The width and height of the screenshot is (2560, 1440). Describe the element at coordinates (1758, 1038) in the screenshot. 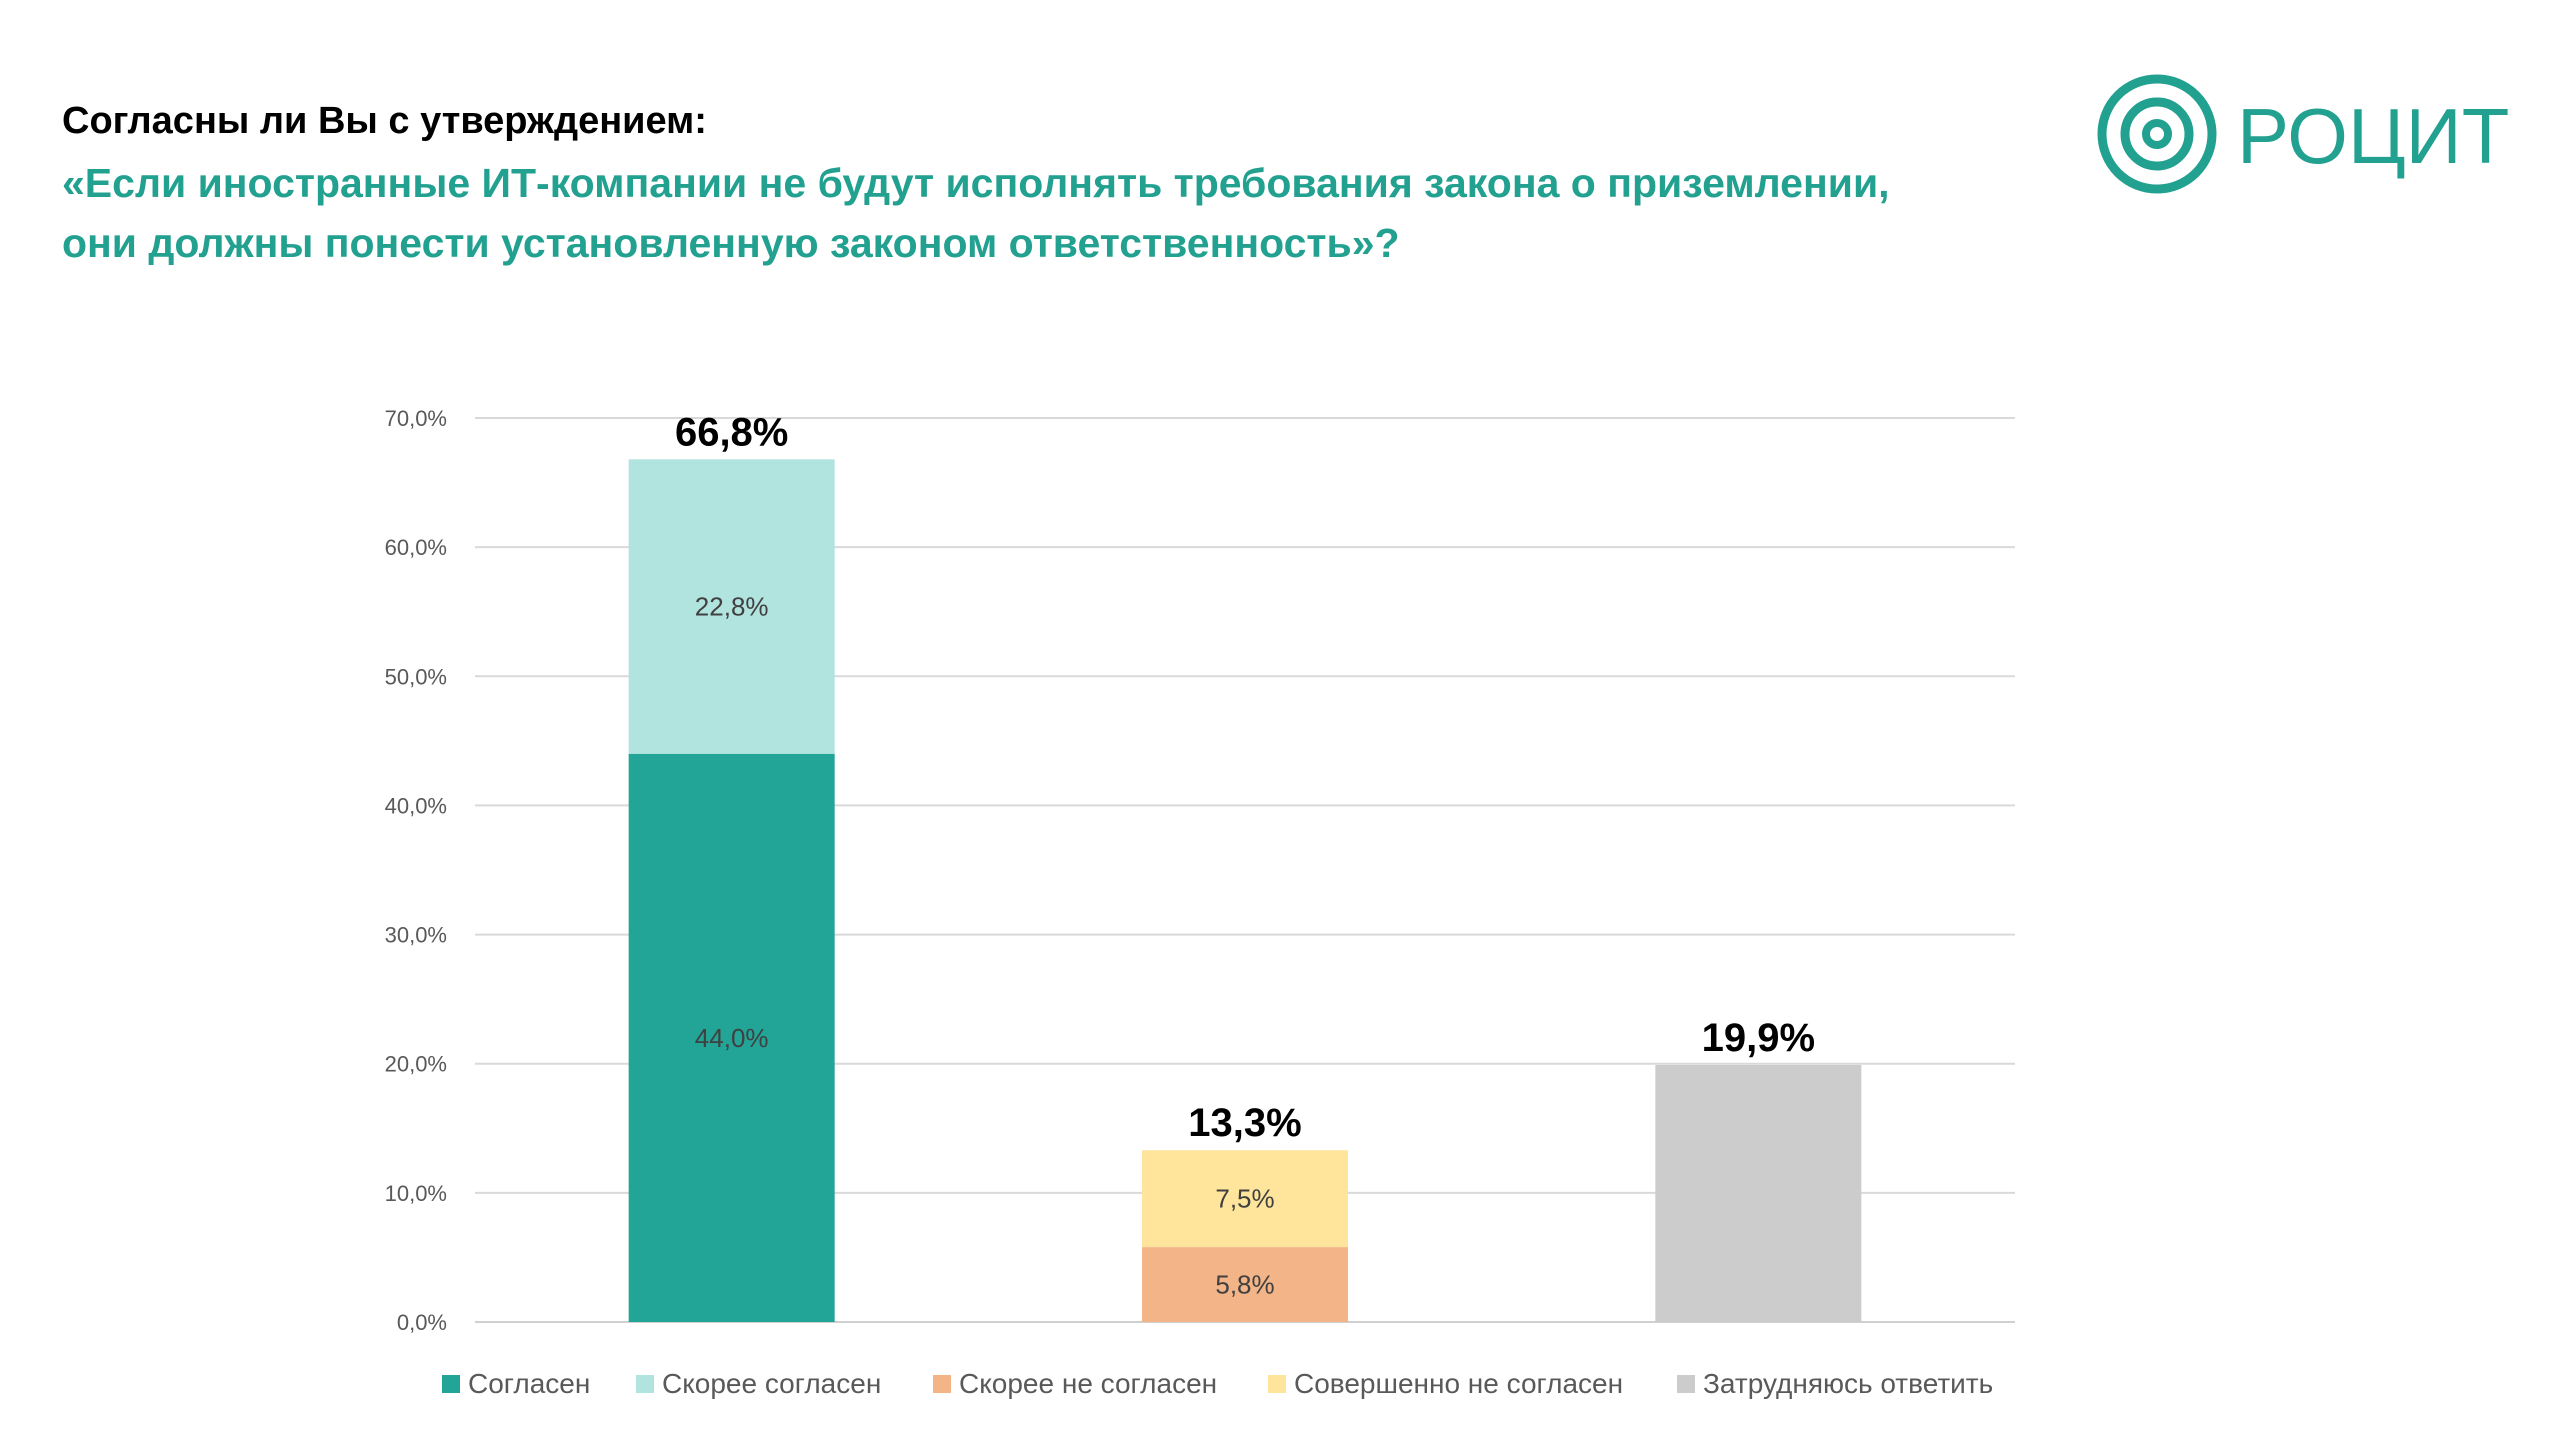

I see `bar-total-label: 19,9%` at that location.